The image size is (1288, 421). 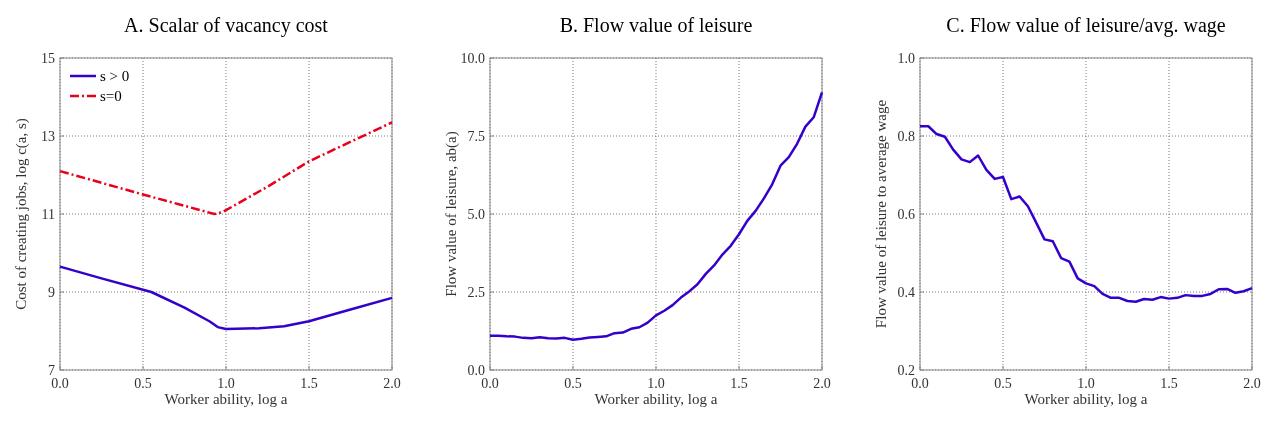 What do you see at coordinates (476, 370) in the screenshot?
I see `y-tick-label: 0.0` at bounding box center [476, 370].